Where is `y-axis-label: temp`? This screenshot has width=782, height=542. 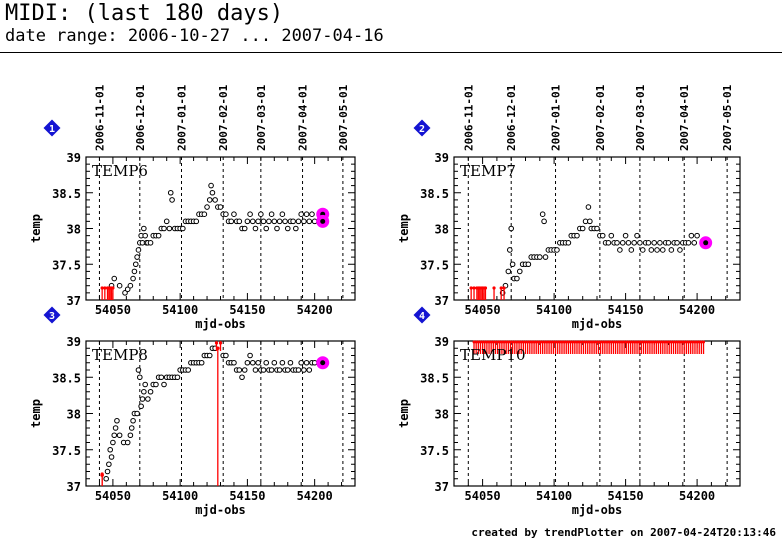 y-axis-label: temp is located at coordinates (404, 228).